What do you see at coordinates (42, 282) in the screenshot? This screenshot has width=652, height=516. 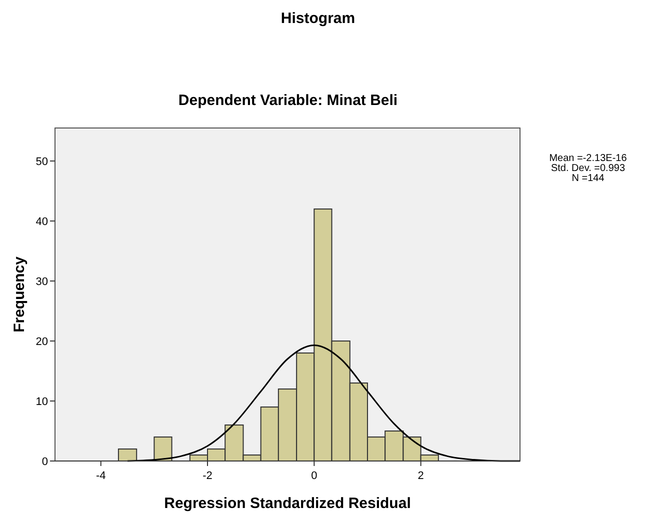 I see `y-tick-label: 30` at bounding box center [42, 282].